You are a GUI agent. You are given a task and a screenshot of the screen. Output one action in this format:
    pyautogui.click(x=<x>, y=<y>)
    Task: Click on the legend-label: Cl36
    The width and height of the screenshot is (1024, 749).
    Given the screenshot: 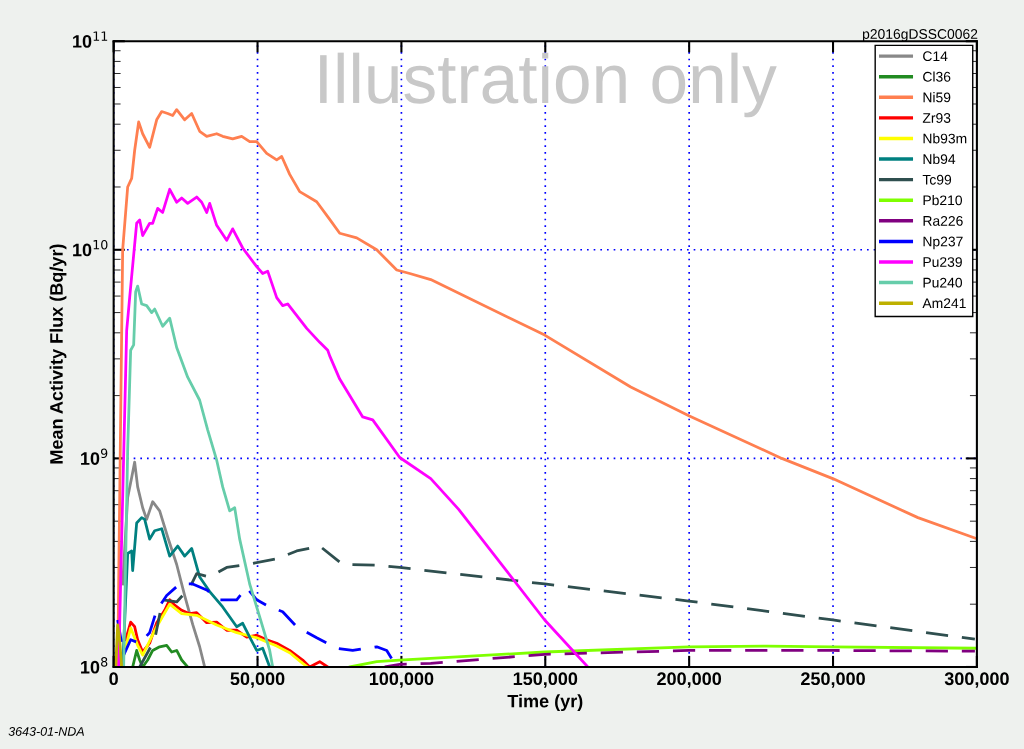 What is the action you would take?
    pyautogui.click(x=937, y=76)
    